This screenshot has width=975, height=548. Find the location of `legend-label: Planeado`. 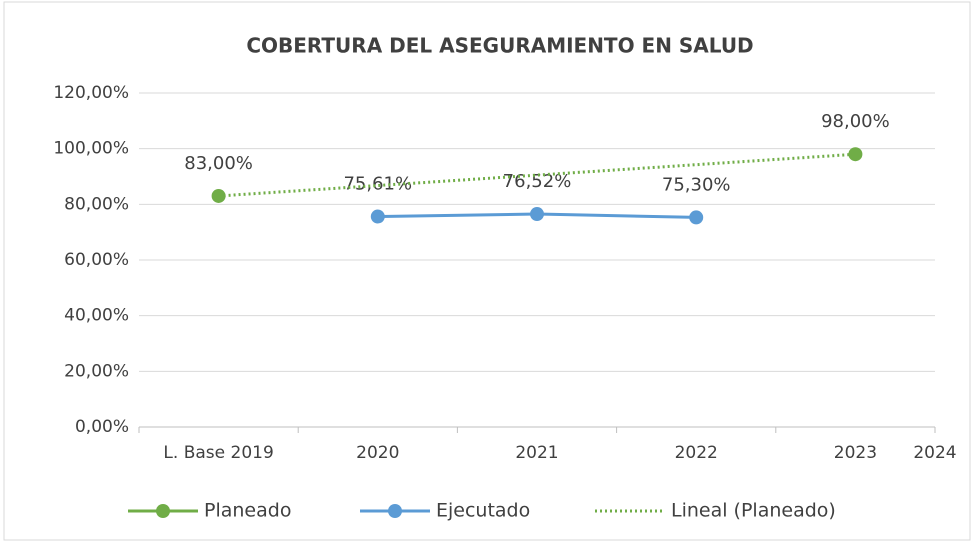

legend-label: Planeado is located at coordinates (247, 511).